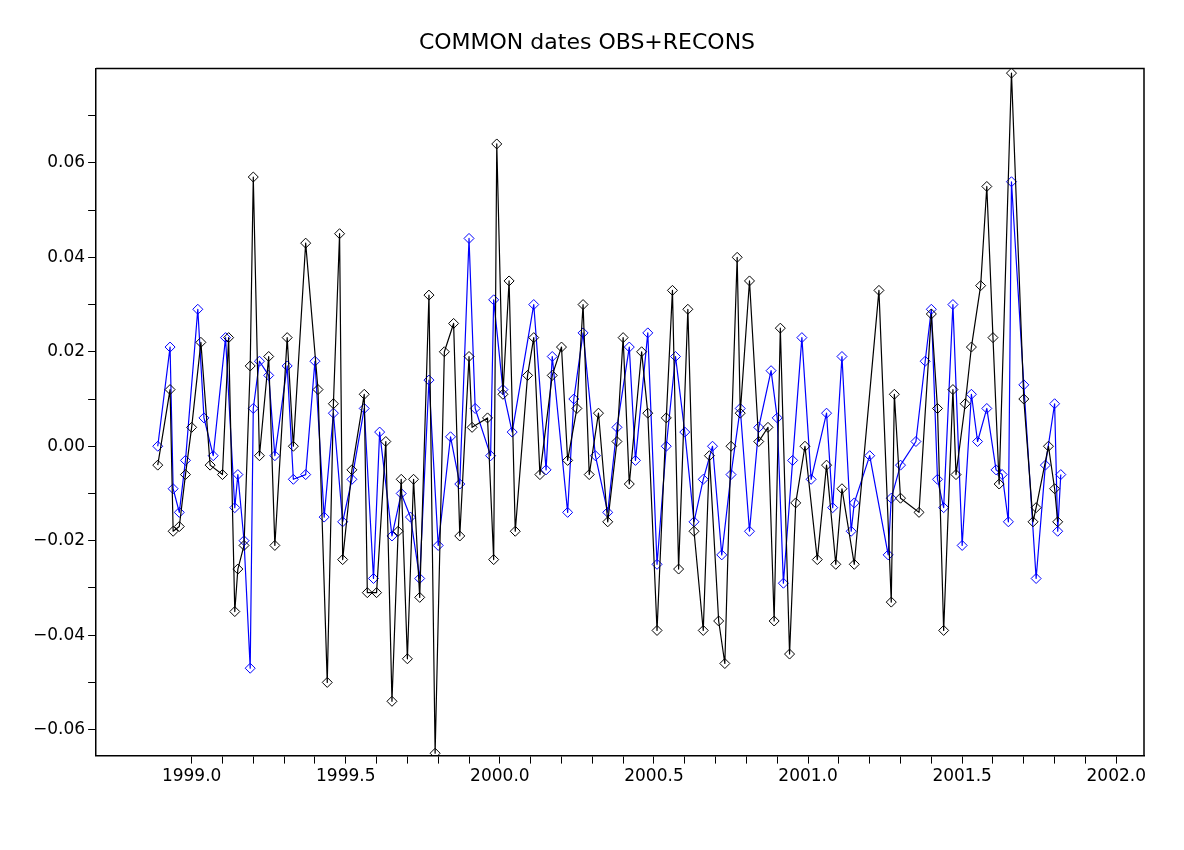  Describe the element at coordinates (587, 41) in the screenshot. I see `chart-title: COMMON dates OBS+RECONS` at that location.